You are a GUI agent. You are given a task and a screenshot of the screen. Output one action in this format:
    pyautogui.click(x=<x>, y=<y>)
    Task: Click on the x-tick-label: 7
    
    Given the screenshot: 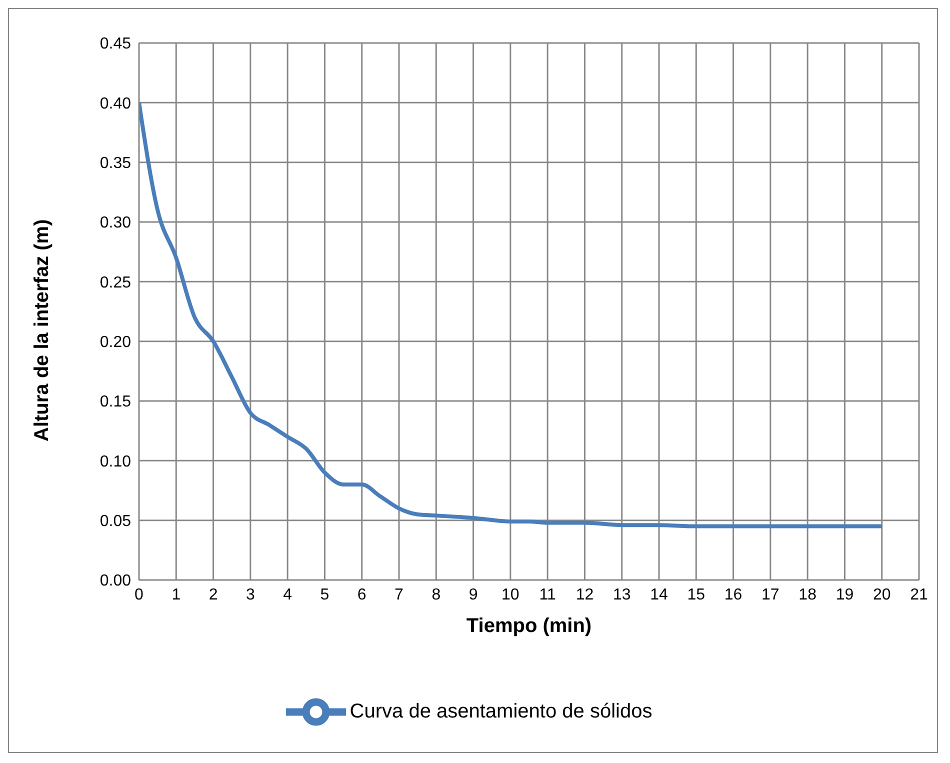 What is the action you would take?
    pyautogui.click(x=399, y=595)
    